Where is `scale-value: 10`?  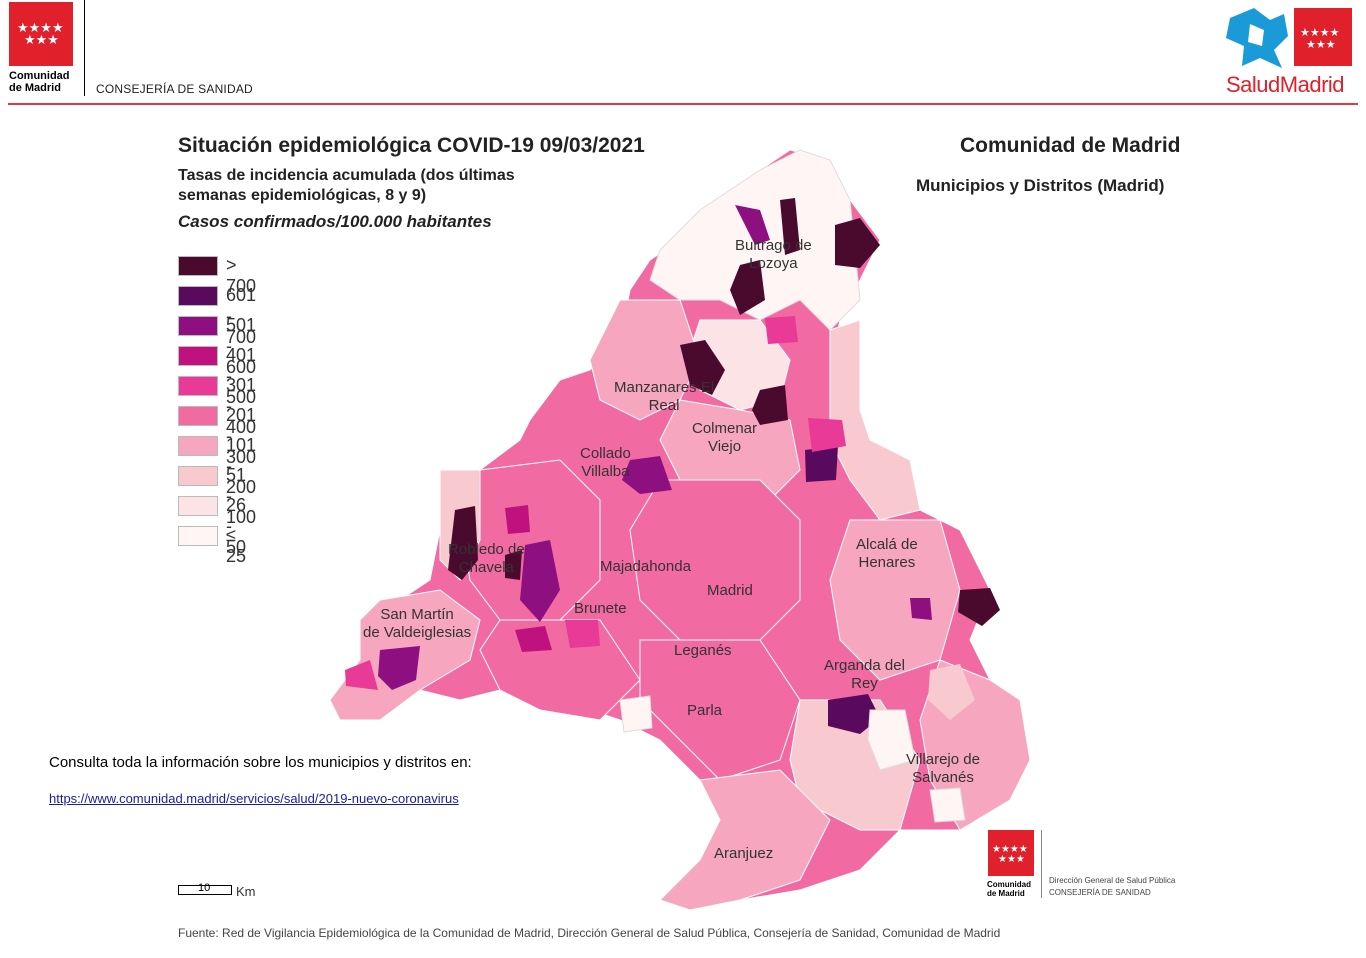
scale-value: 10 is located at coordinates (204, 888).